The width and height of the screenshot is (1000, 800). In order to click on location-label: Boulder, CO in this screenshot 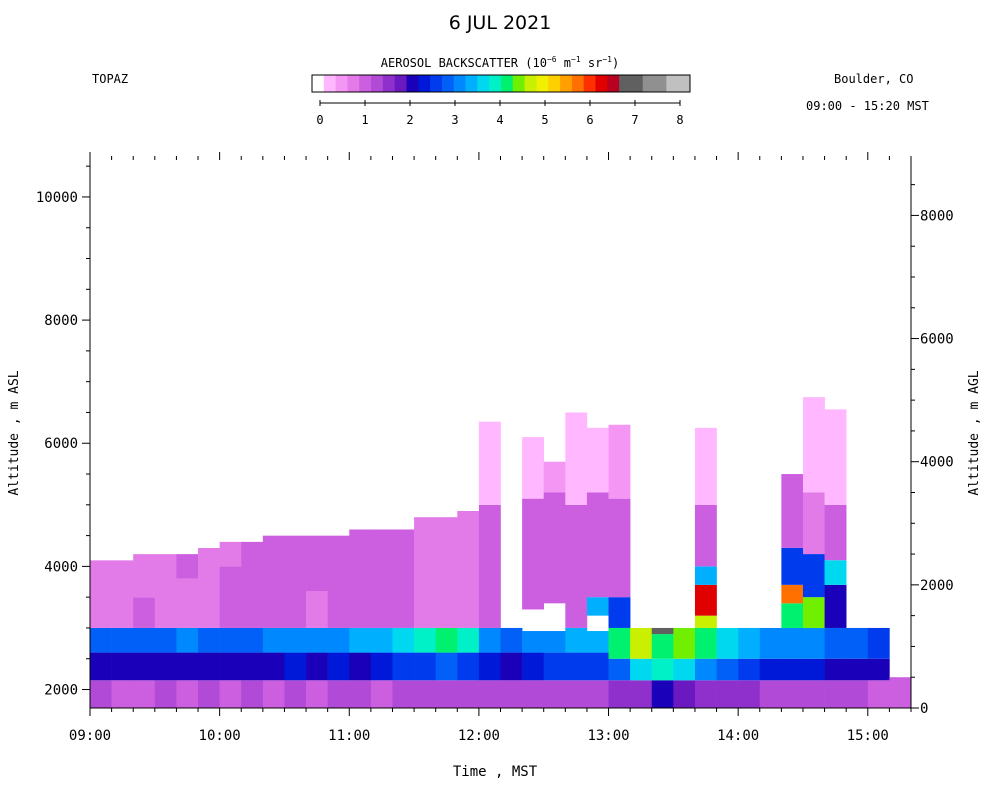, I will do `click(874, 79)`.